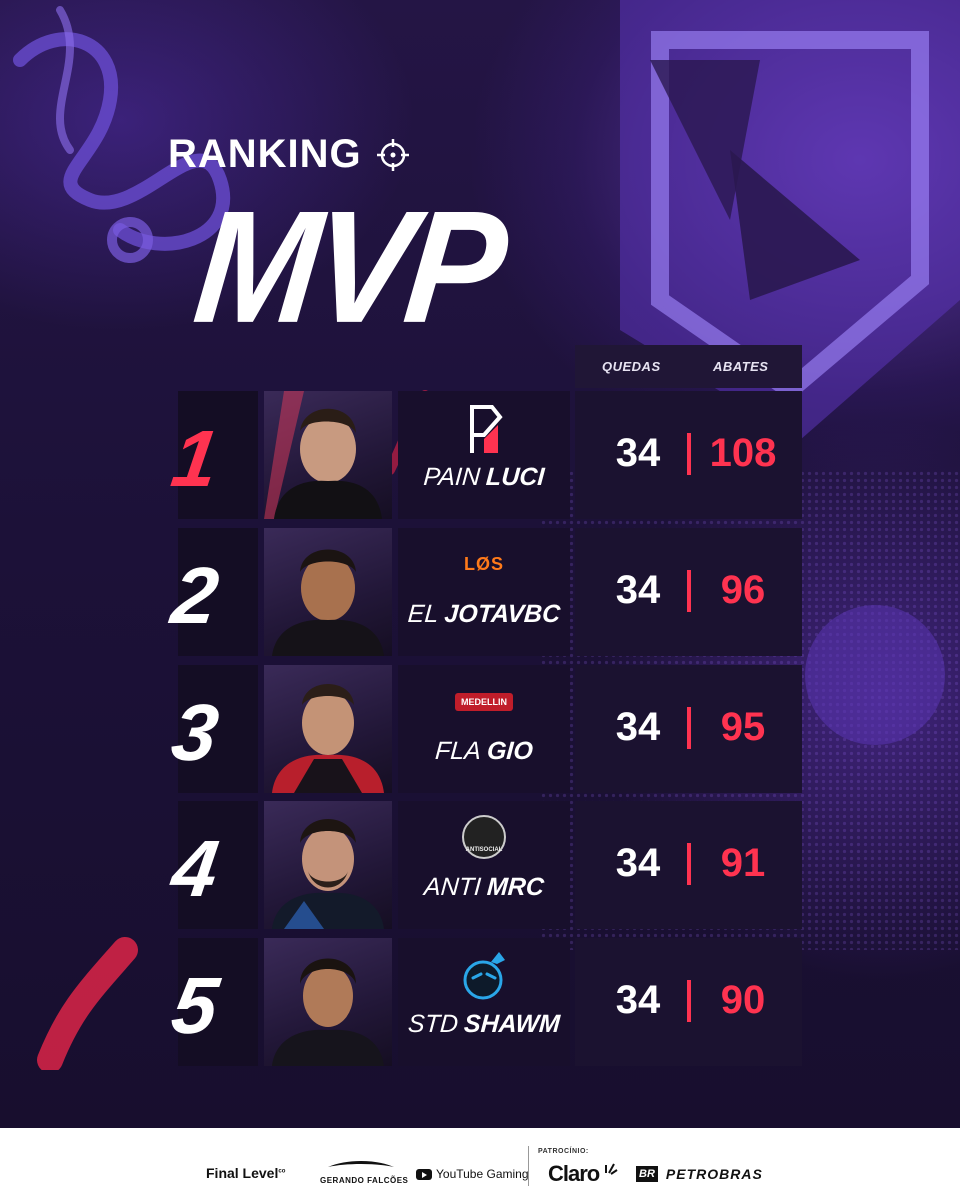 The height and width of the screenshot is (1200, 960). Describe the element at coordinates (121, 134) in the screenshot. I see `brush-stroke-decoration` at that location.